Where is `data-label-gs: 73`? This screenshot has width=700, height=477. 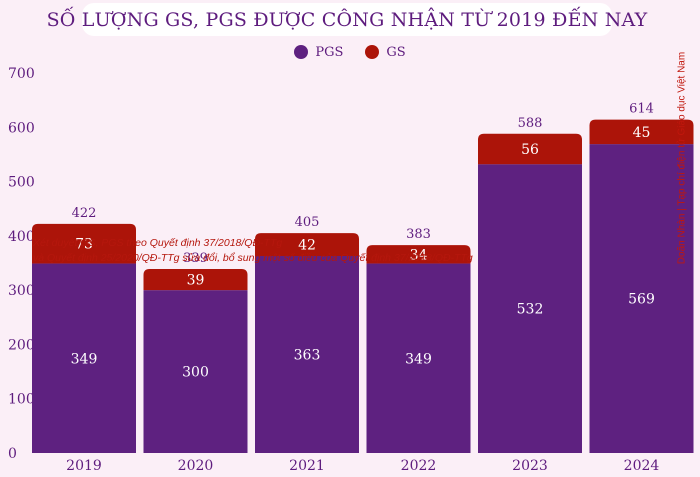
data-label-gs: 73 is located at coordinates (84, 245).